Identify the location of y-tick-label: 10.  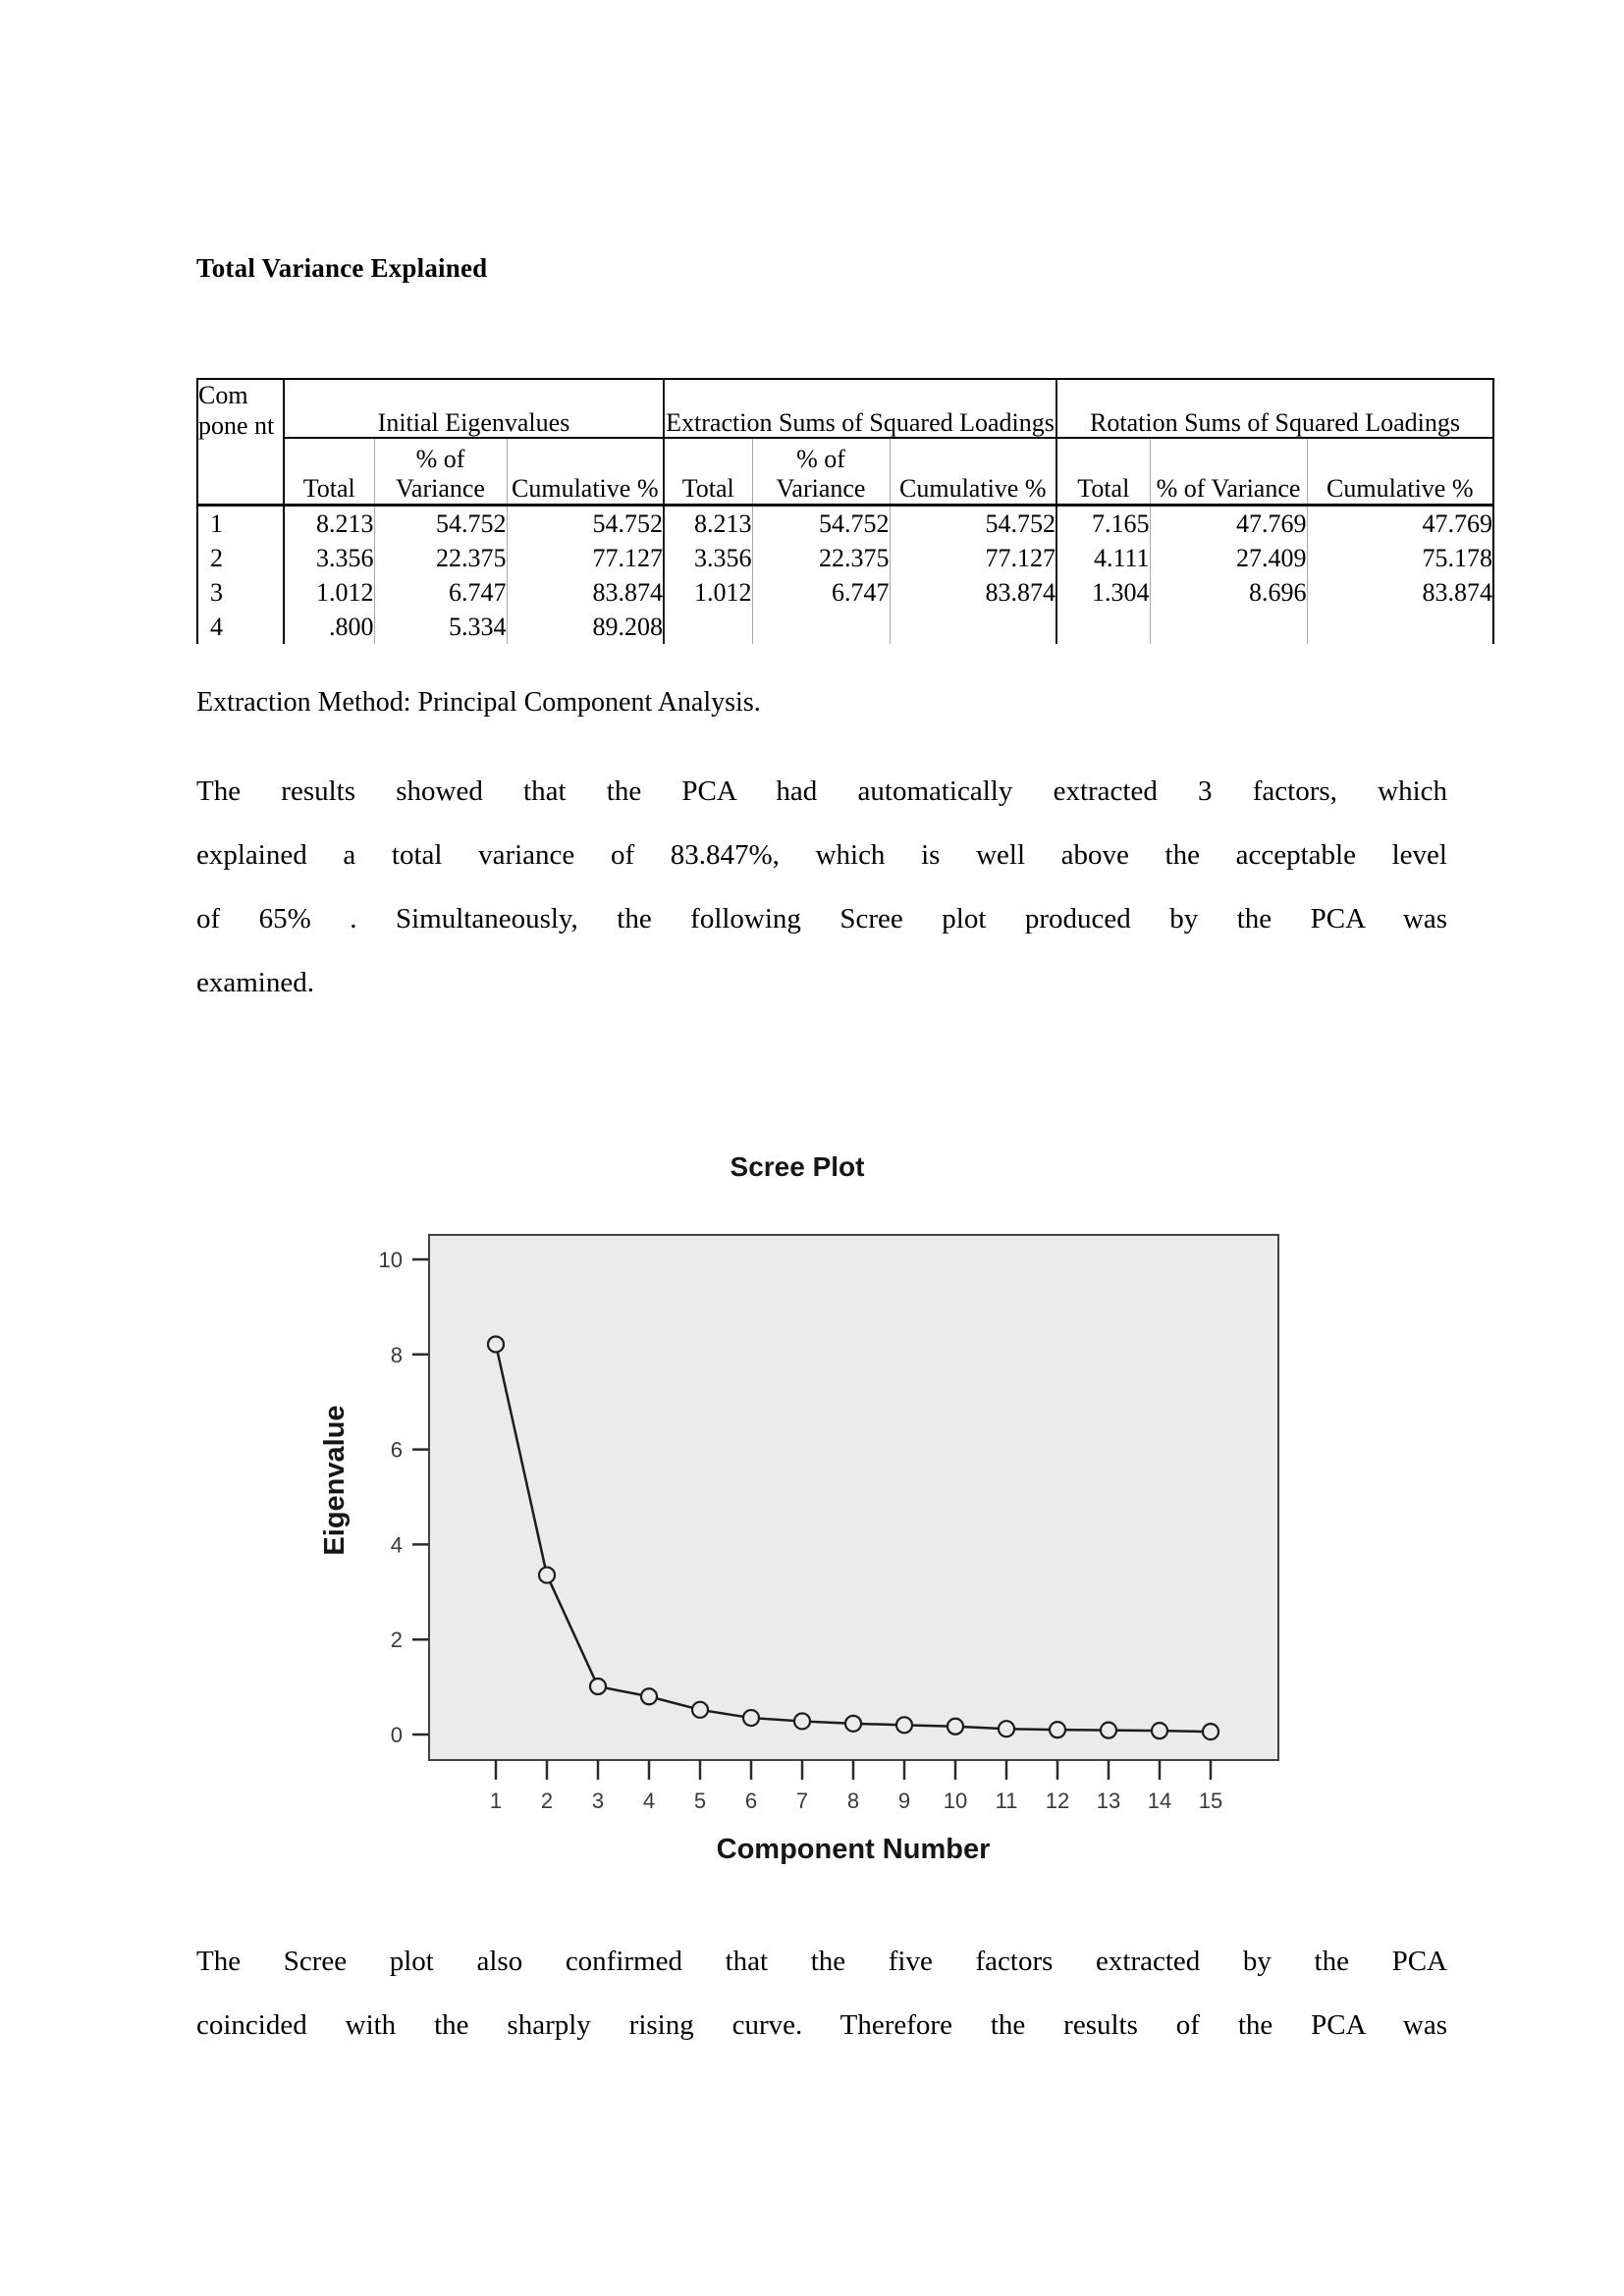
(391, 1260).